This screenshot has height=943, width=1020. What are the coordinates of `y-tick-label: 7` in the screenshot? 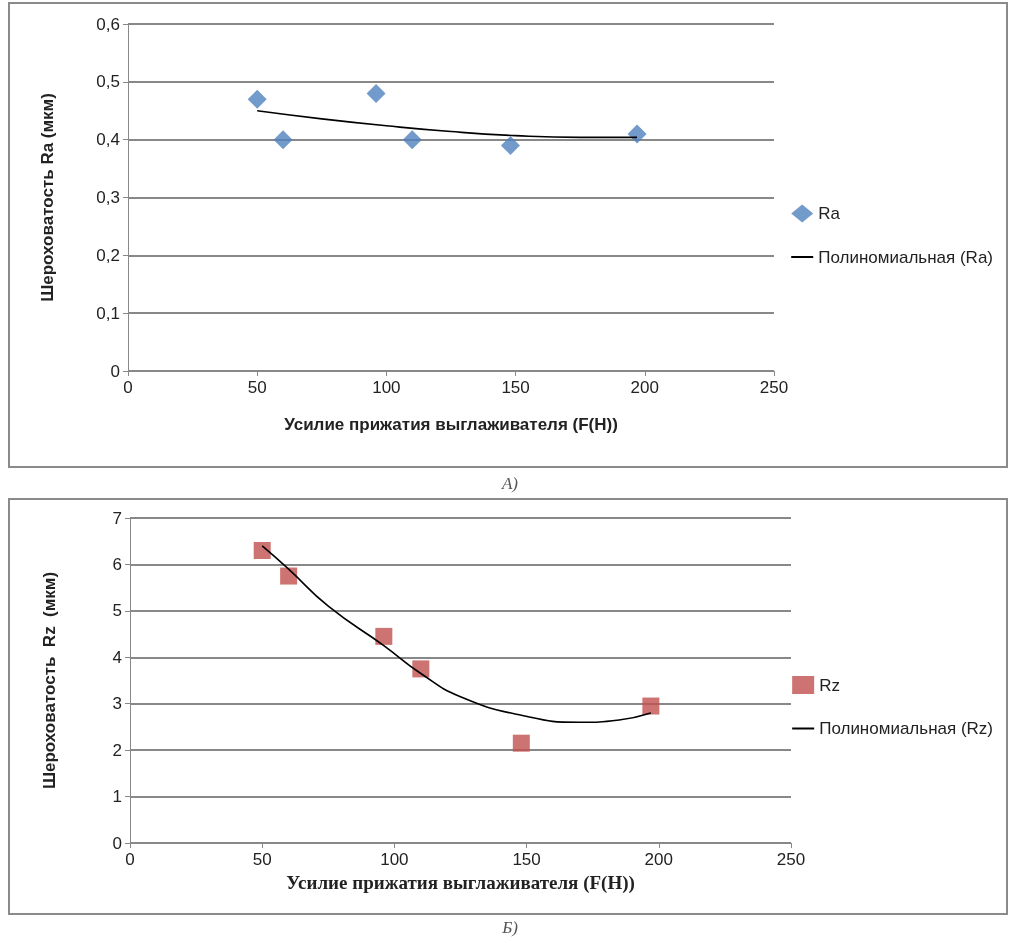 It's located at (117, 518).